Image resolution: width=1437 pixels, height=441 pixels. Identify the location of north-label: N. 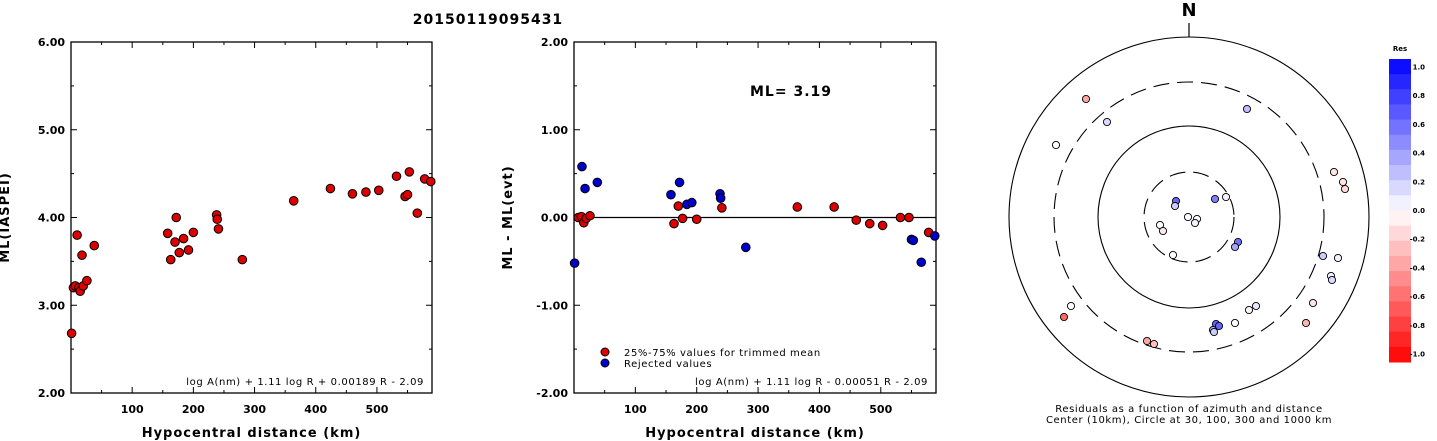
(1188, 10).